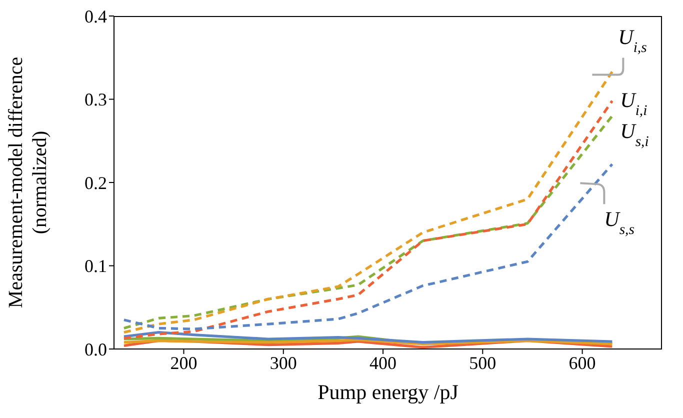 The width and height of the screenshot is (683, 418). I want to click on y-axis-title: Measurement-model difference (normalized), so click(28, 182).